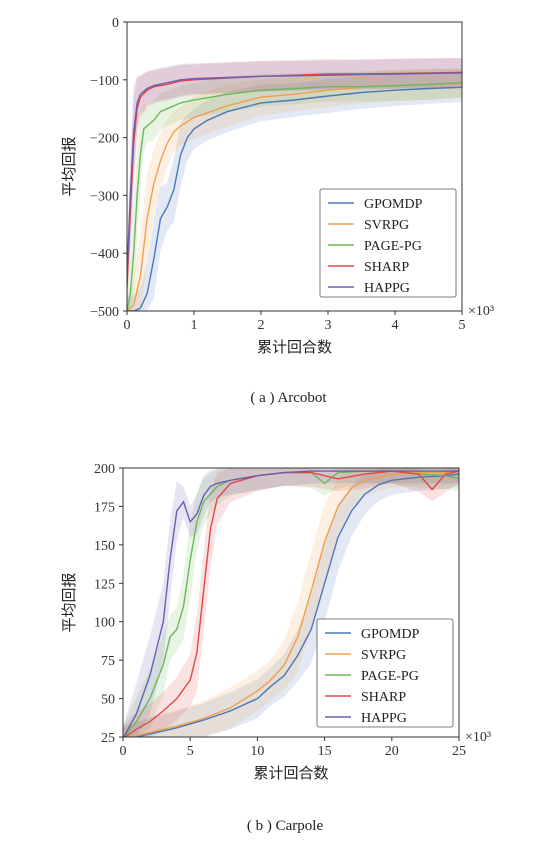 The image size is (543, 852). I want to click on y-tick-label: 150, so click(104, 546).